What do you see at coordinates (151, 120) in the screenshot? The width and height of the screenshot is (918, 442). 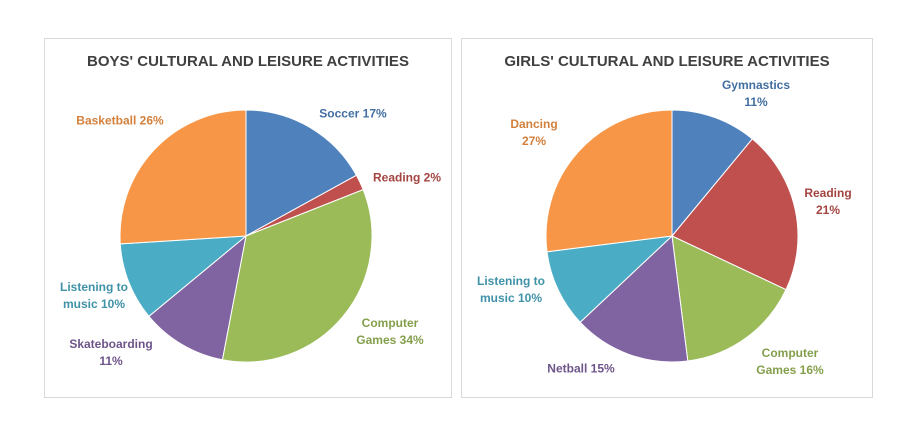 I see `value-label: 26%` at bounding box center [151, 120].